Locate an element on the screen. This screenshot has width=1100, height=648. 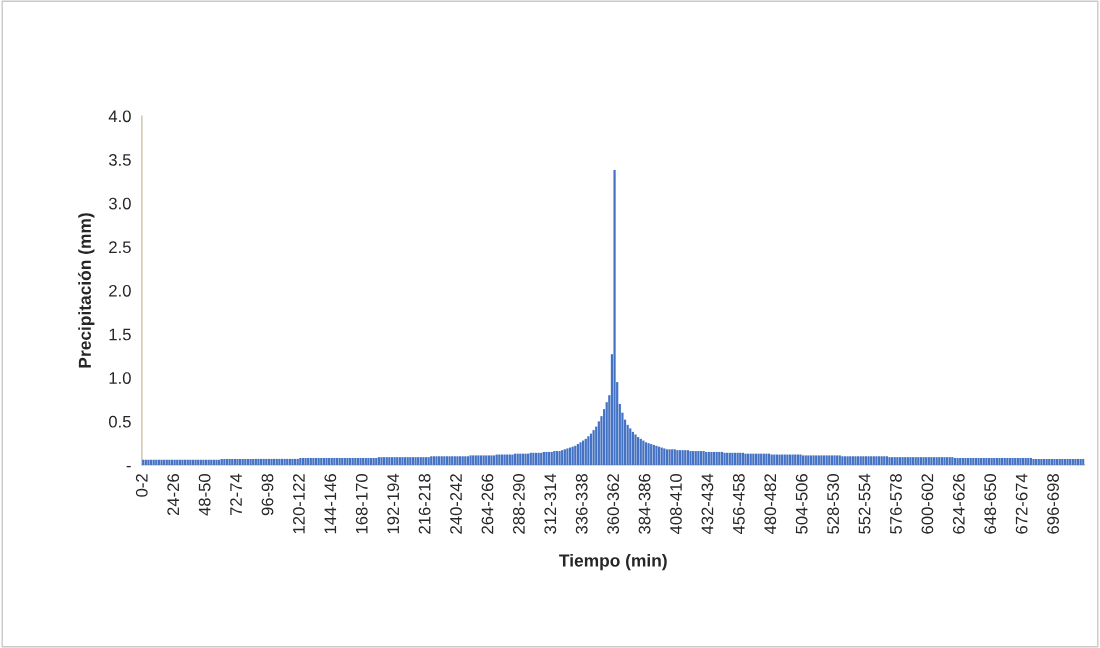
x-tick-label: 648-650 is located at coordinates (990, 503).